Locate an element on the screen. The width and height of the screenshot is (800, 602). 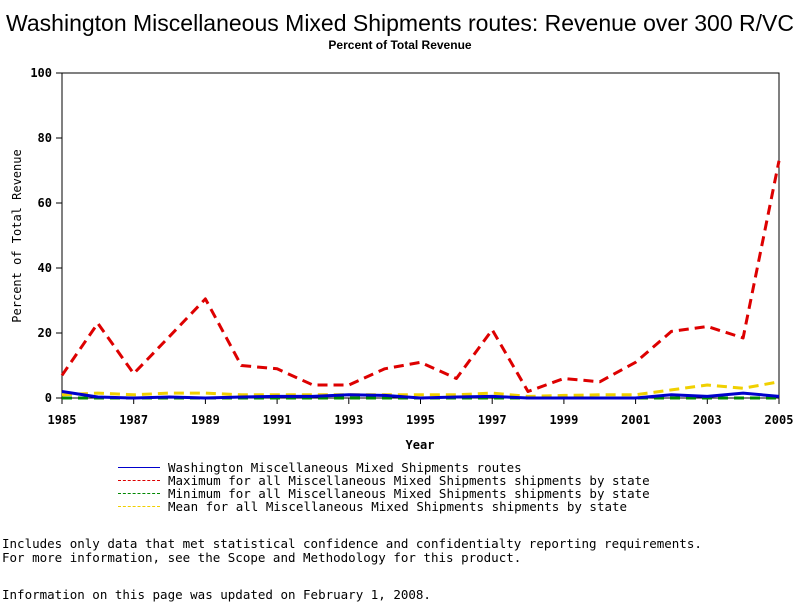
x-tick-label: 1999 is located at coordinates (563, 420).